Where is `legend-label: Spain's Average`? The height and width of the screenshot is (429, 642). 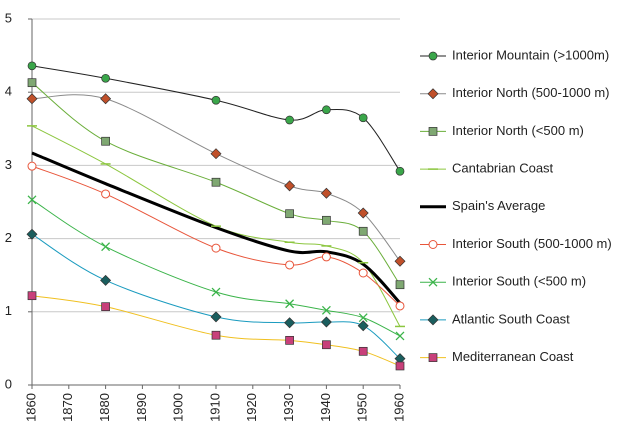 legend-label: Spain's Average is located at coordinates (498, 205).